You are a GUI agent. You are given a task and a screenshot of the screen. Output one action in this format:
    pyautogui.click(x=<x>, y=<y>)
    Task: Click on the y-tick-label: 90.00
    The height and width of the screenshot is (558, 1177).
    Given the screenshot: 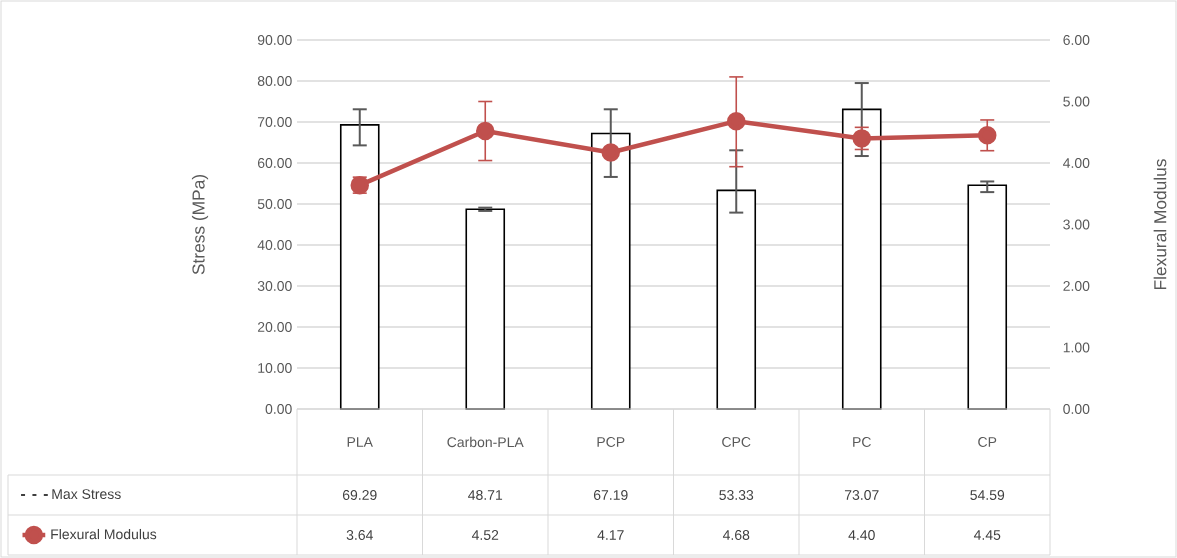 What is the action you would take?
    pyautogui.click(x=274, y=40)
    